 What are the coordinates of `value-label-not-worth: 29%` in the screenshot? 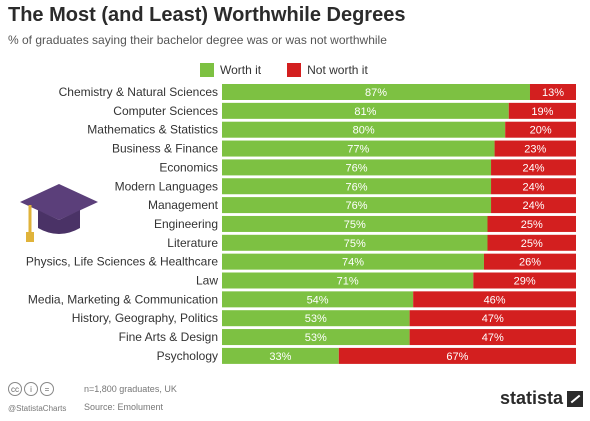 It's located at (525, 282).